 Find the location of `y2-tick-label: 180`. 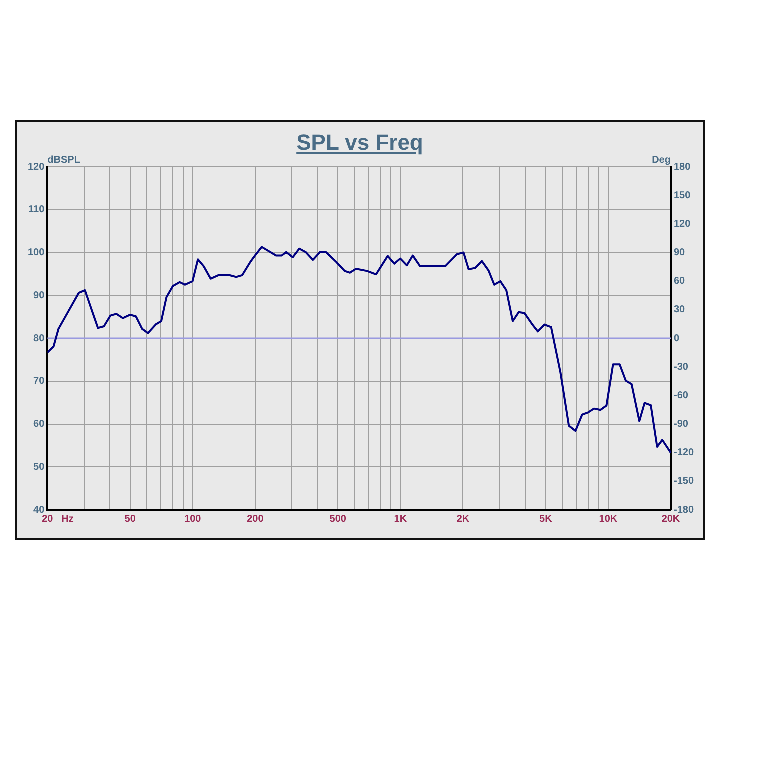

y2-tick-label: 180 is located at coordinates (683, 167).